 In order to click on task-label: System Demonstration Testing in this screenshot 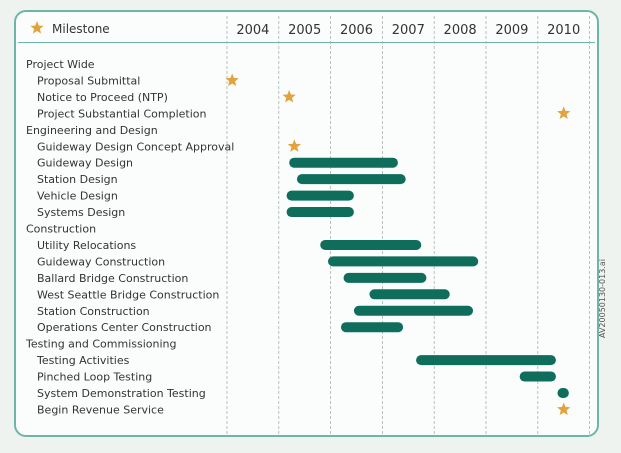, I will do `click(121, 393)`.